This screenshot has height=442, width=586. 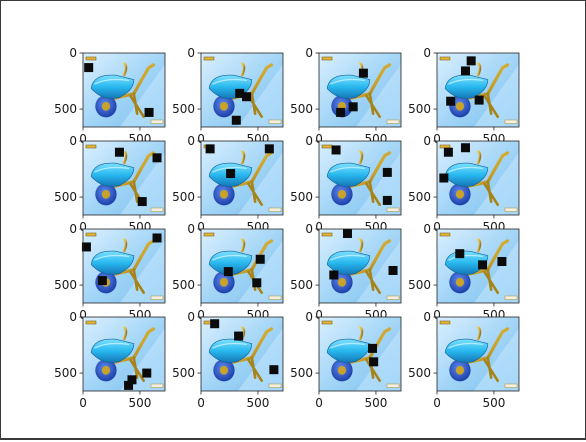 I want to click on panel-15: 0 500 0 500, so click(x=346, y=360).